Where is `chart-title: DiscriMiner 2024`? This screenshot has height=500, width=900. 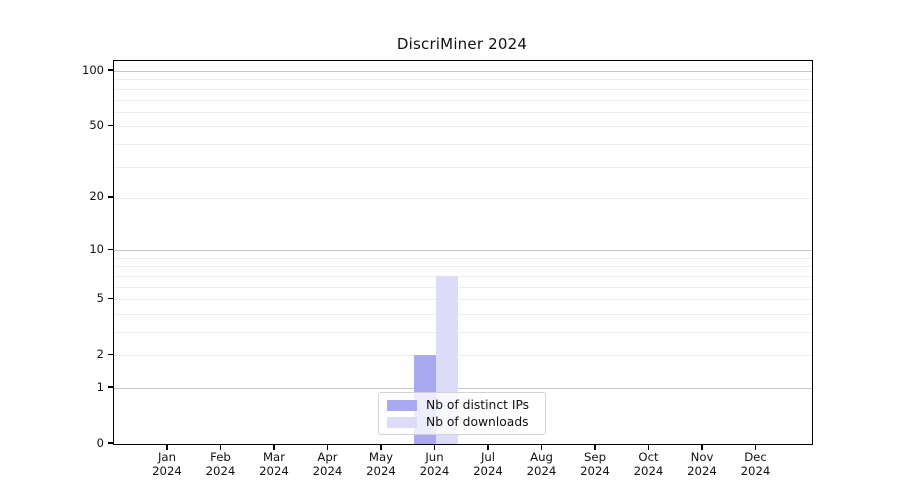 chart-title: DiscriMiner 2024 is located at coordinates (462, 44).